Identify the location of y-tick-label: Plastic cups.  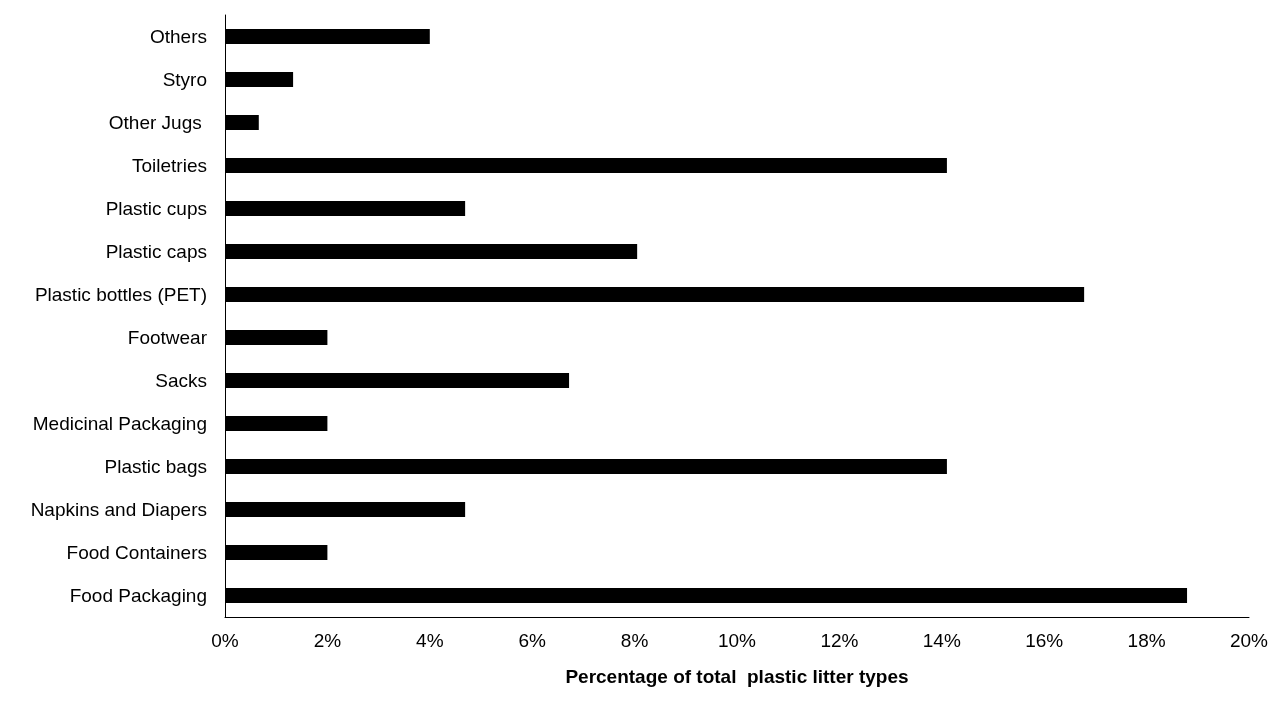
(156, 208).